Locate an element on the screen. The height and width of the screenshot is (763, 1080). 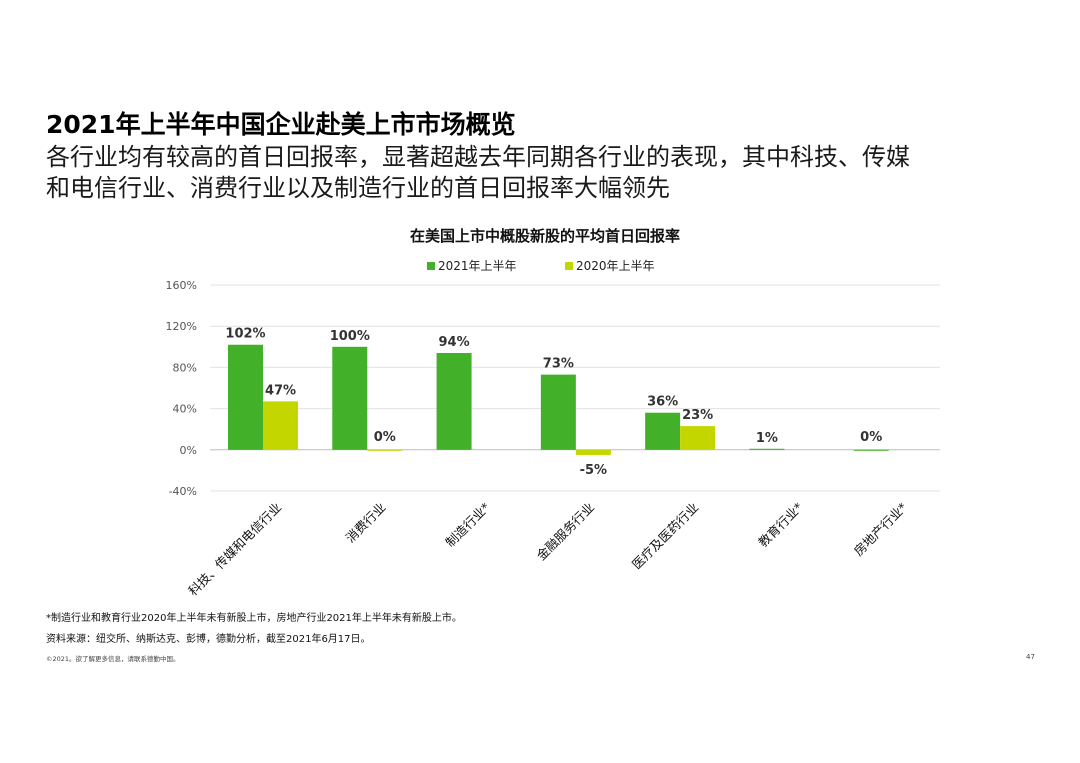
category-label: 教育行业* is located at coordinates (780, 525).